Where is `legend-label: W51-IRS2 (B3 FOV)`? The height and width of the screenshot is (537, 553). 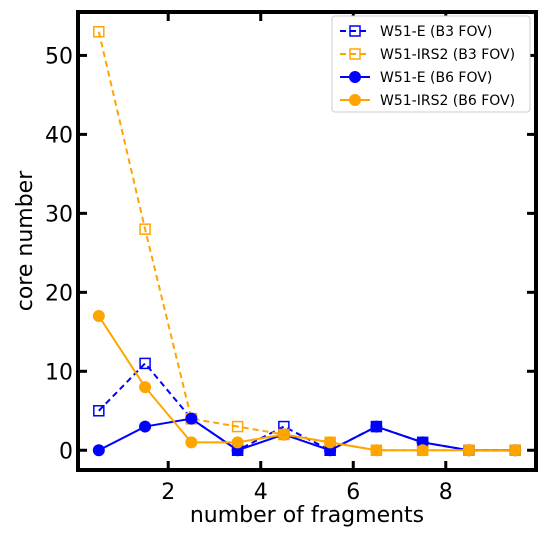 legend-label: W51-IRS2 (B3 FOV) is located at coordinates (447, 55).